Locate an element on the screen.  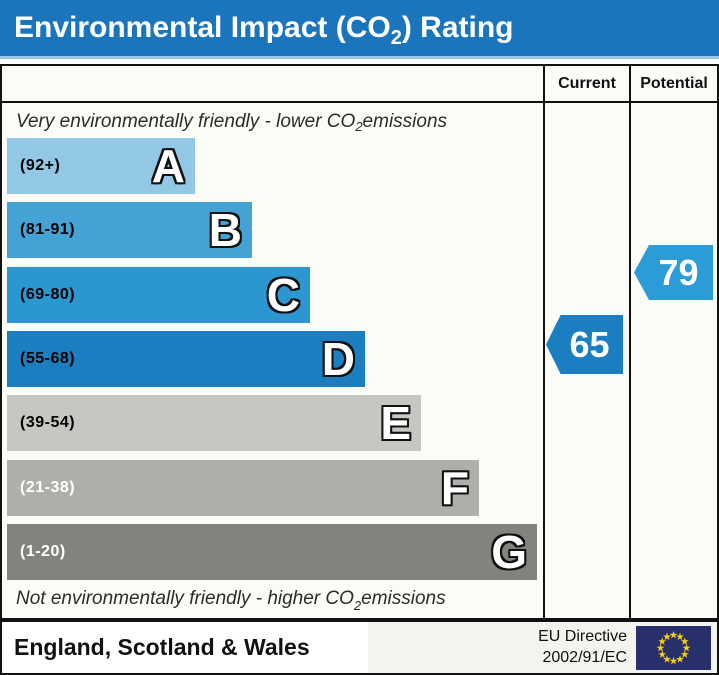
top-note-suffix: emissions is located at coordinates (405, 121).